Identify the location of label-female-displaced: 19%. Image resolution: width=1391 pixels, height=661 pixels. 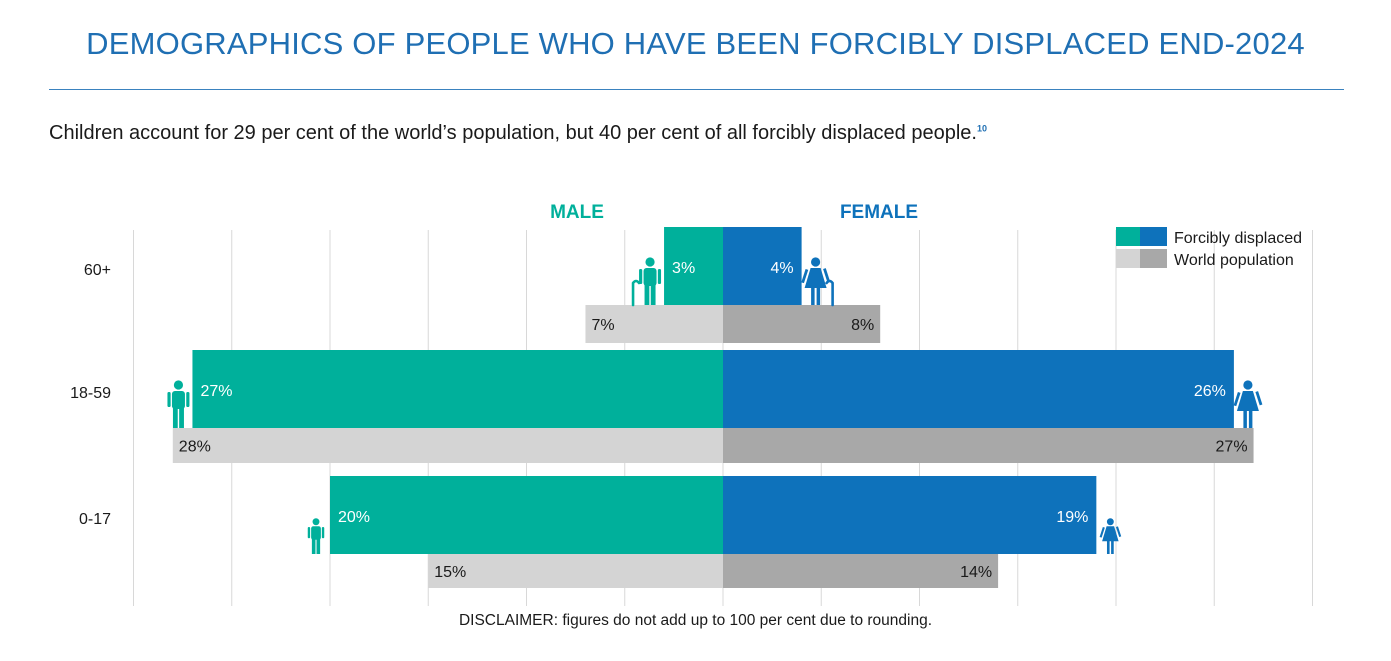
(1072, 517).